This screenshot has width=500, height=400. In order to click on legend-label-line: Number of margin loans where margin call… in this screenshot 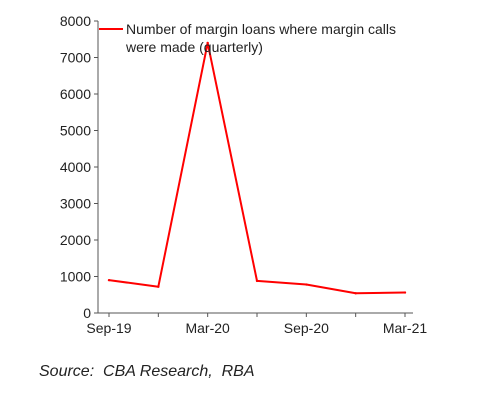, I will do `click(261, 29)`.